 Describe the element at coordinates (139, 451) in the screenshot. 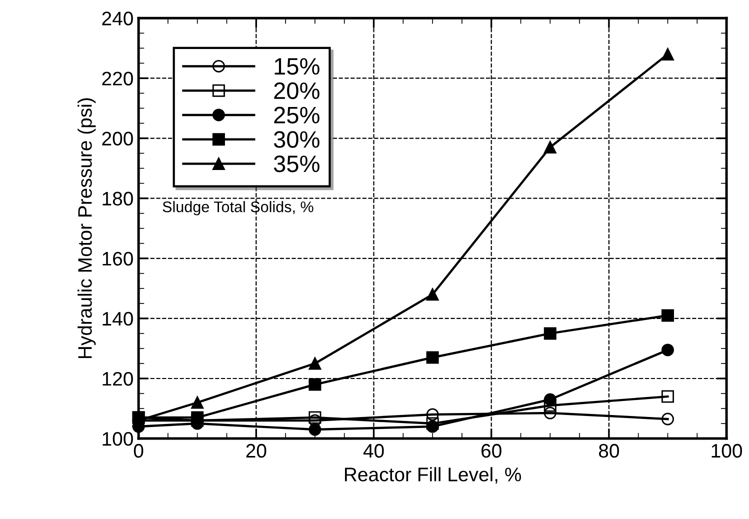

I see `x-tick-label: 0` at that location.